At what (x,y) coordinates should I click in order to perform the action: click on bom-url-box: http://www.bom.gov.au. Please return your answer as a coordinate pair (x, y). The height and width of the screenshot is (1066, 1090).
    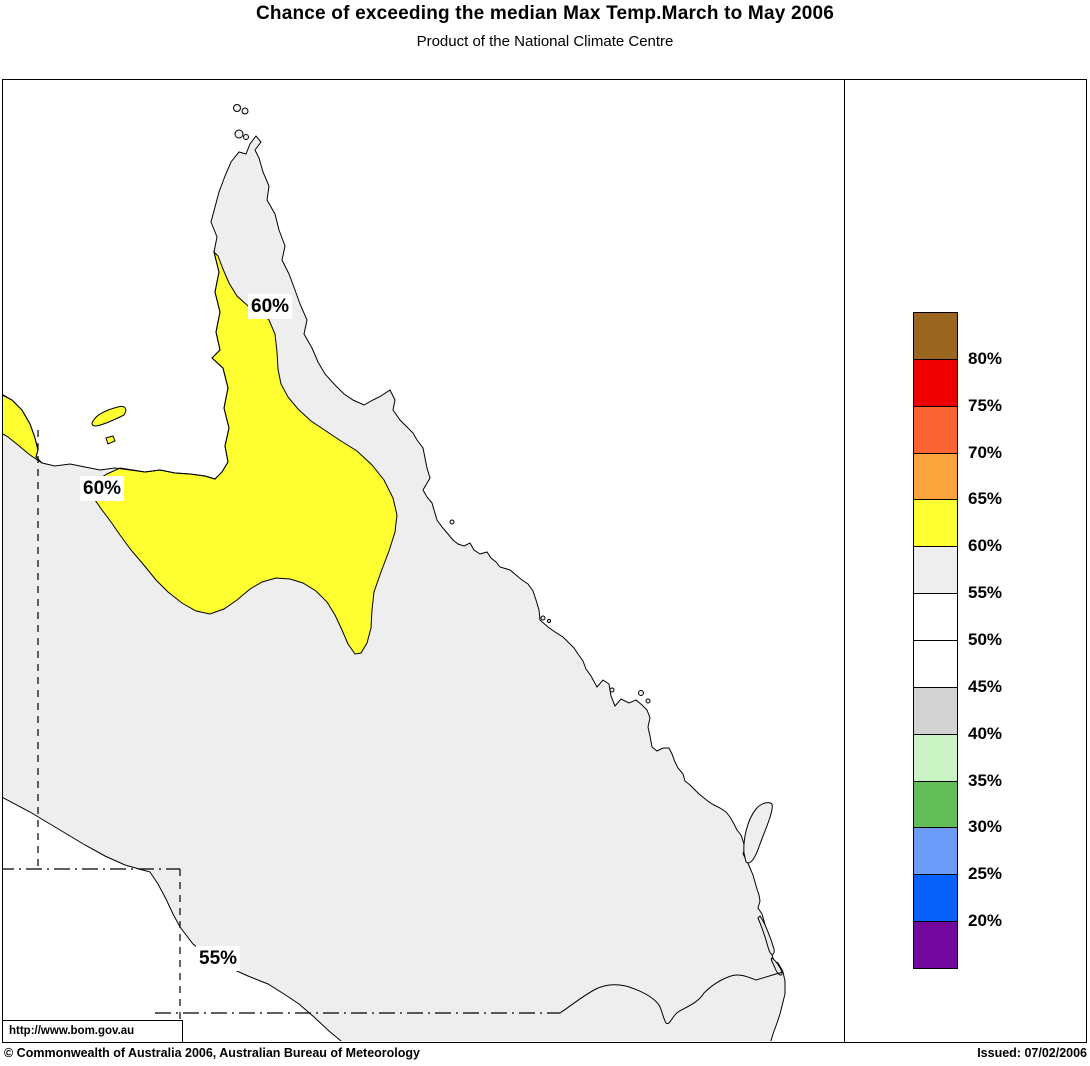
    Looking at the image, I should click on (93, 1031).